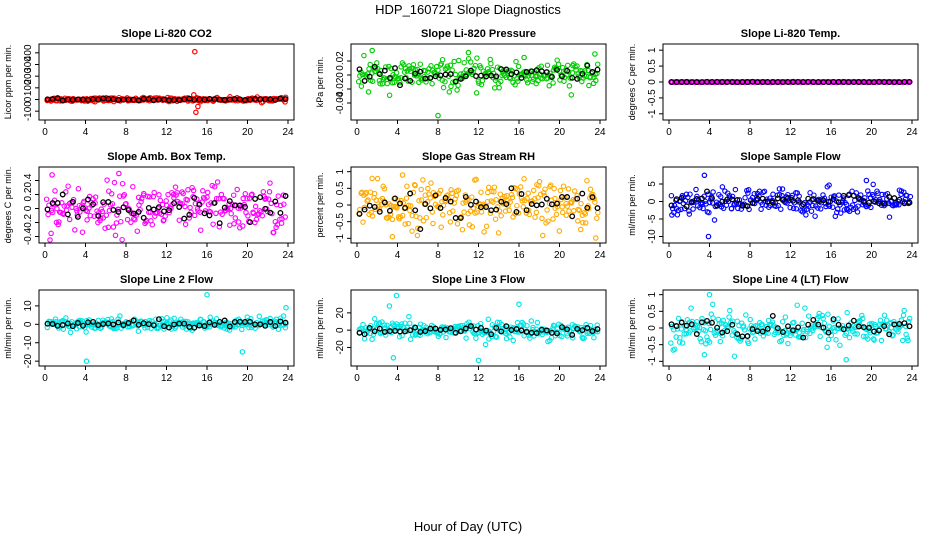 The image size is (936, 540). Describe the element at coordinates (340, 188) in the screenshot. I see `y-tick-label: 0.5` at that location.